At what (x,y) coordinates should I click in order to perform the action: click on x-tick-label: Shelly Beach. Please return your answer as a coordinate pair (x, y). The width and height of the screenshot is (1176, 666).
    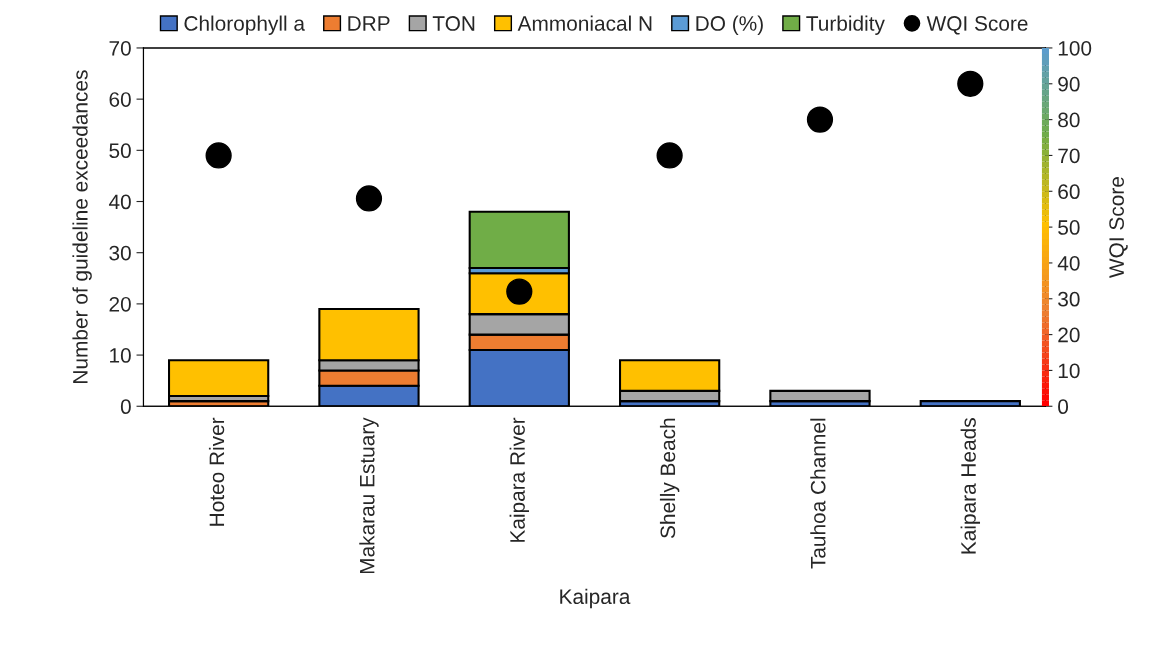
    Looking at the image, I should click on (669, 478).